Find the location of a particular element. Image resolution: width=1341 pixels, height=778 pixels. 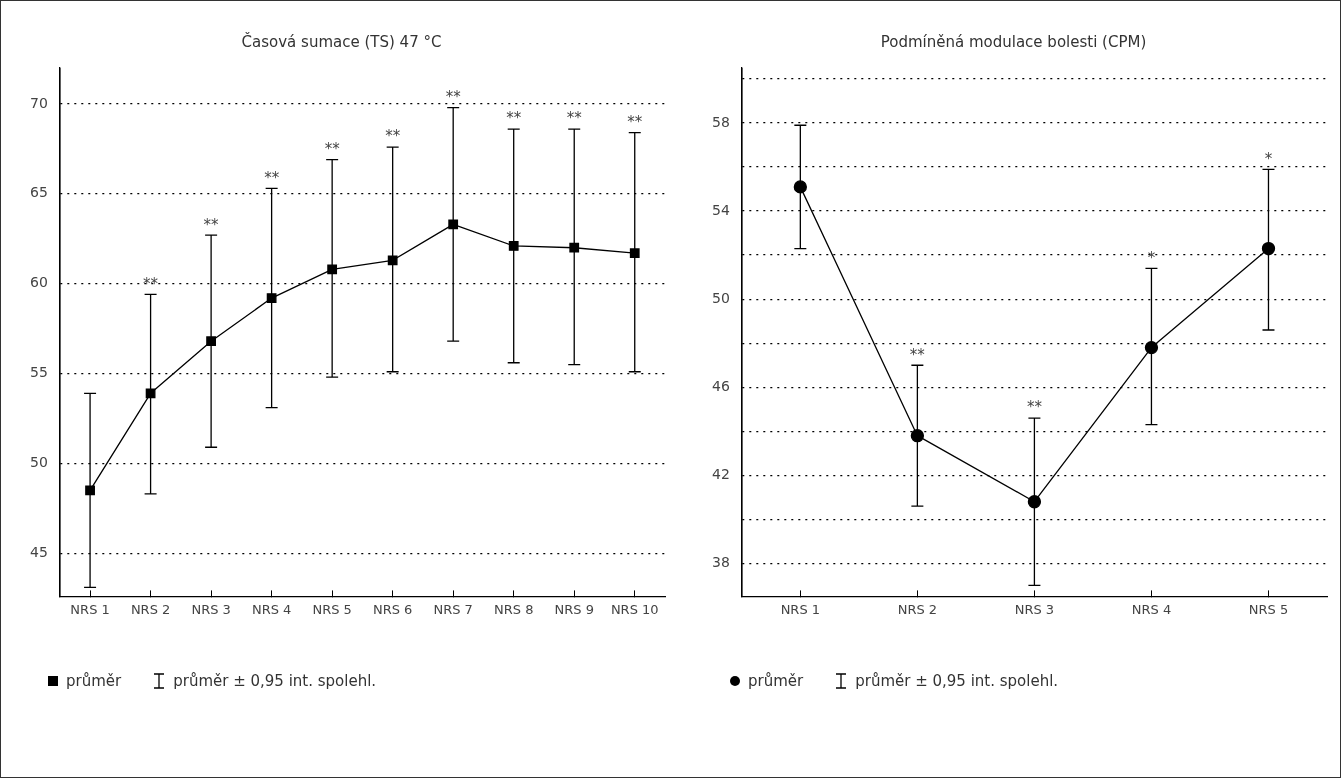

chart-title: Časová sumace (TS) 47 °C is located at coordinates (341, 41).